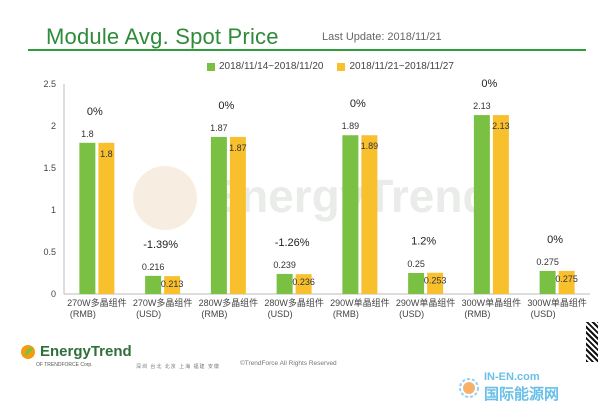 This screenshot has width=600, height=415. I want to click on change-label: -1.26%, so click(292, 243).